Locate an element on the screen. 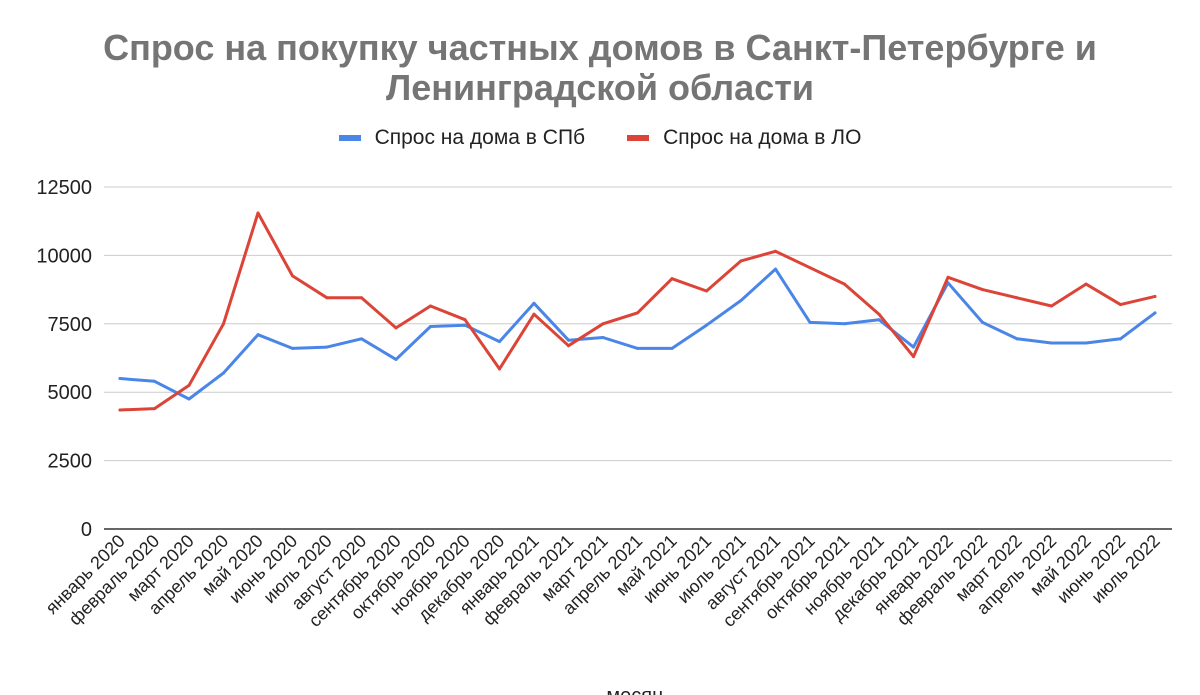  y-tick-label: 0 is located at coordinates (86, 530).